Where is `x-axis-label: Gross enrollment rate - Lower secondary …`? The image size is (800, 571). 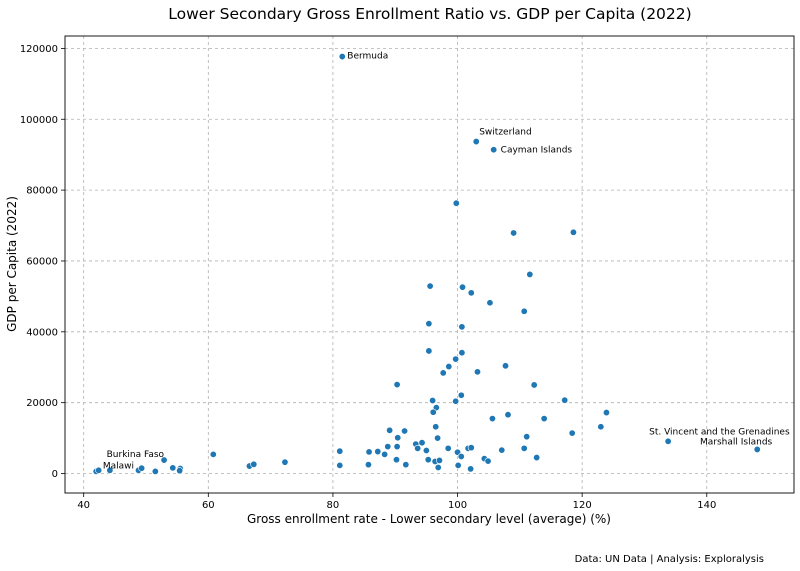
x-axis-label: Gross enrollment rate - Lower secondary … is located at coordinates (429, 519).